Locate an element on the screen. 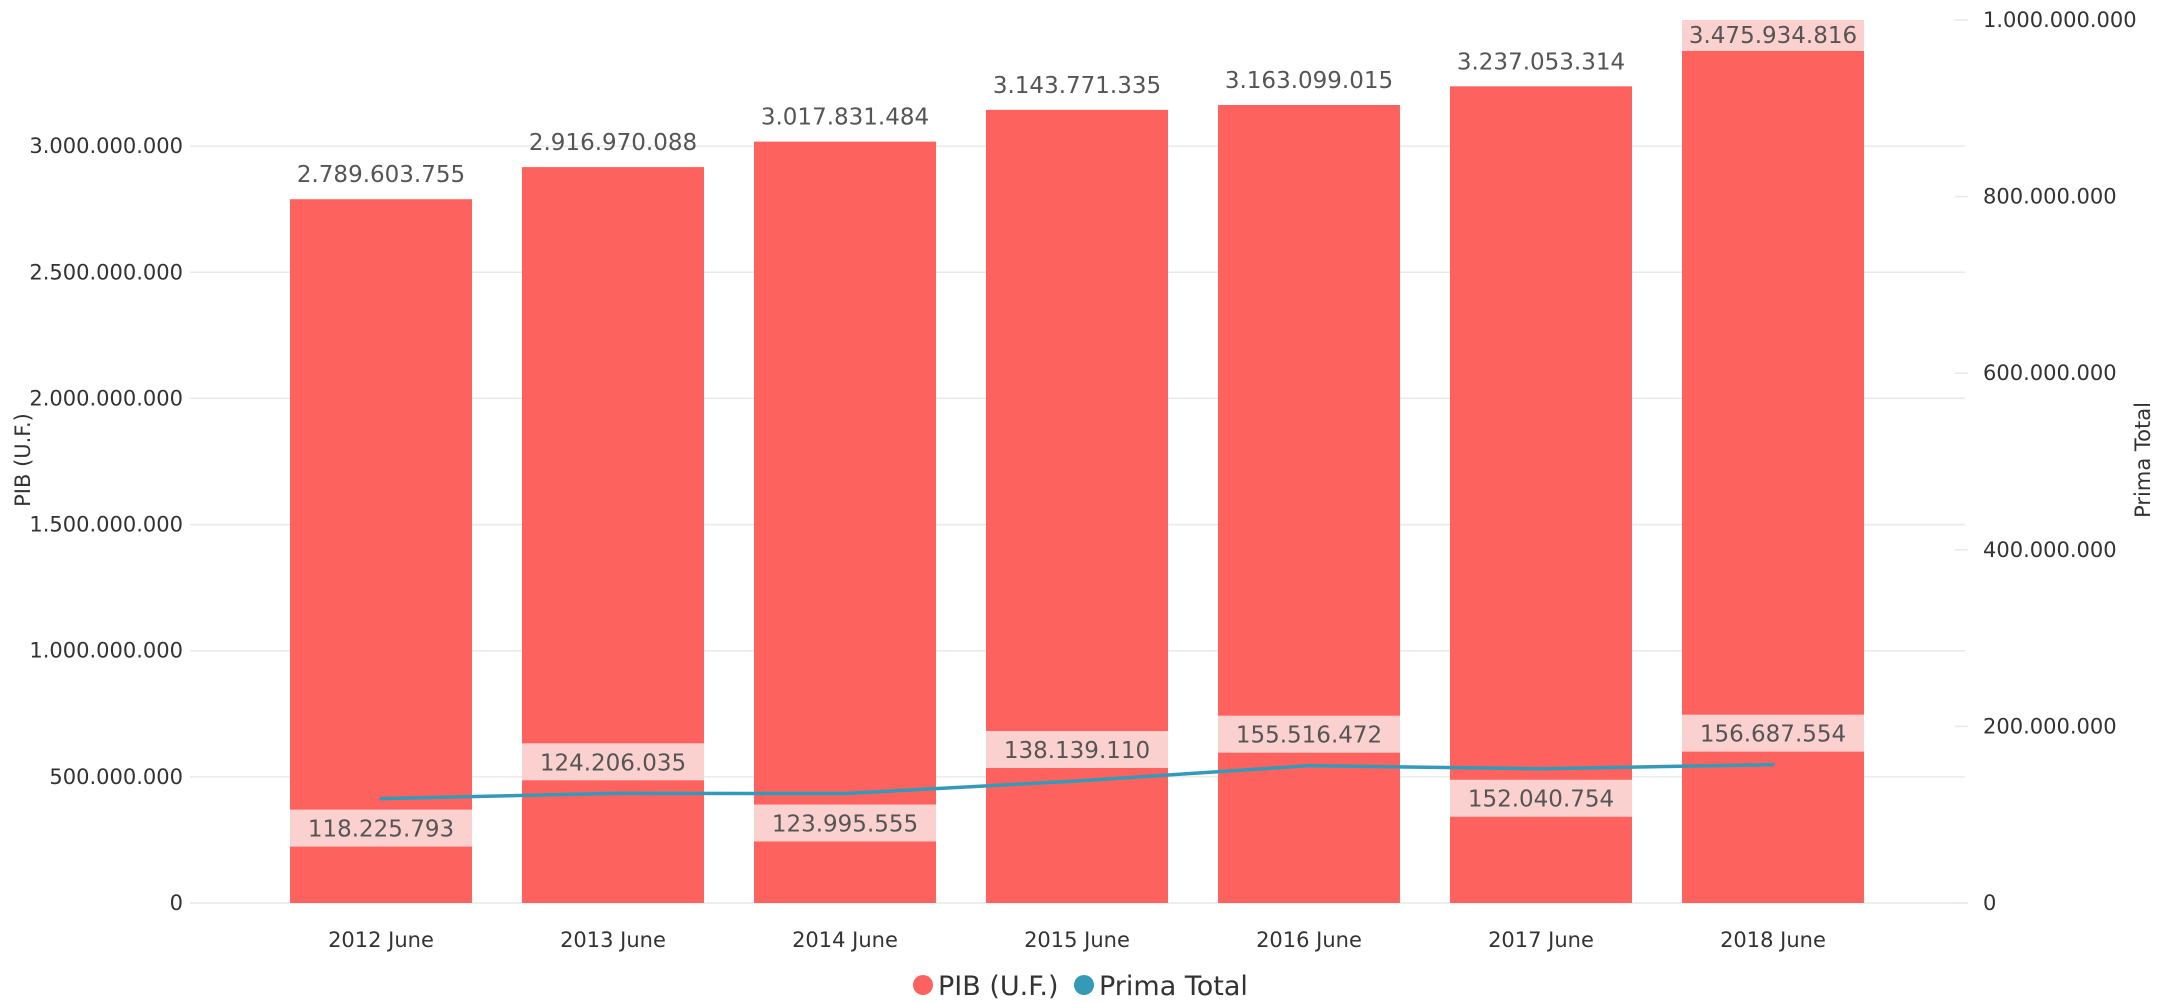 The image size is (2162, 1004). y2-axis-tick-label: 1.000.000.000 is located at coordinates (2060, 20).